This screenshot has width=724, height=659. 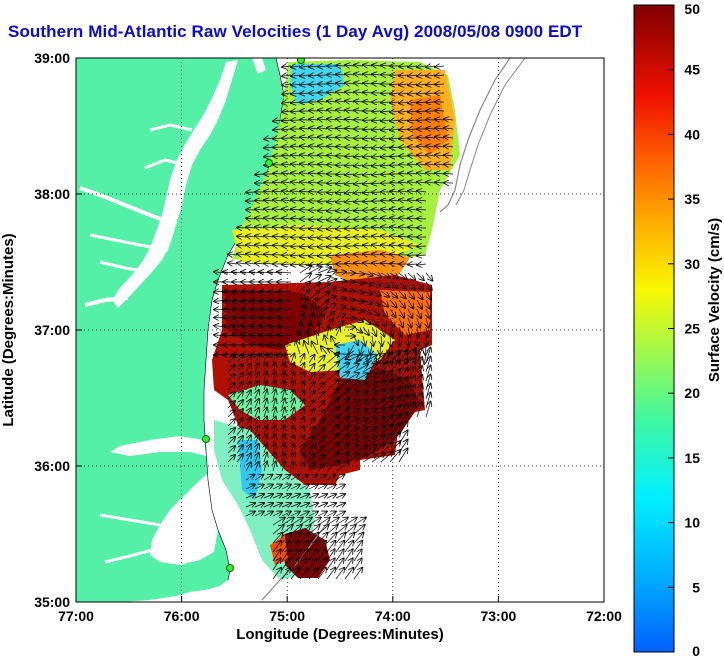 What do you see at coordinates (128, 556) in the screenshot?
I see `neuse-river` at bounding box center [128, 556].